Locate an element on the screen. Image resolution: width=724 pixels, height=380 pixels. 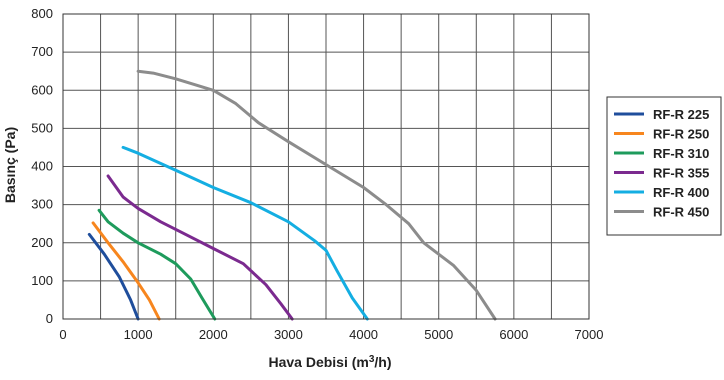
x-tick-label: 1000 is located at coordinates (138, 334).